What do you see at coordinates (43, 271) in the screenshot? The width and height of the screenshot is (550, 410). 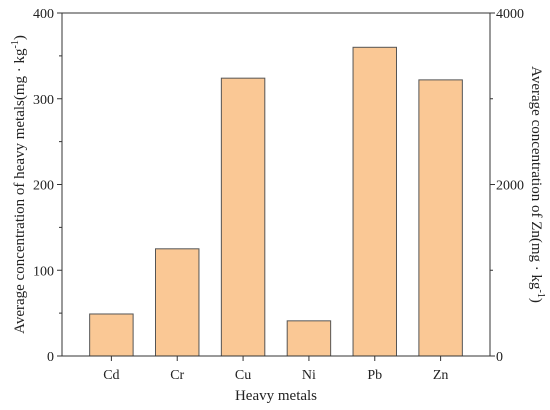 I see `y-left-tick-label: 100` at bounding box center [43, 271].